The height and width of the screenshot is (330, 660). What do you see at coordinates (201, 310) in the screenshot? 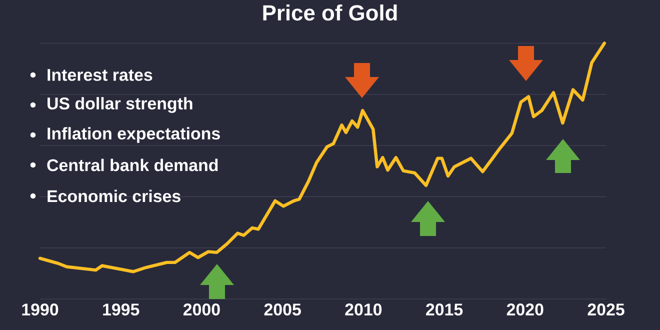
I see `x-tick-label: 2000` at bounding box center [201, 310].